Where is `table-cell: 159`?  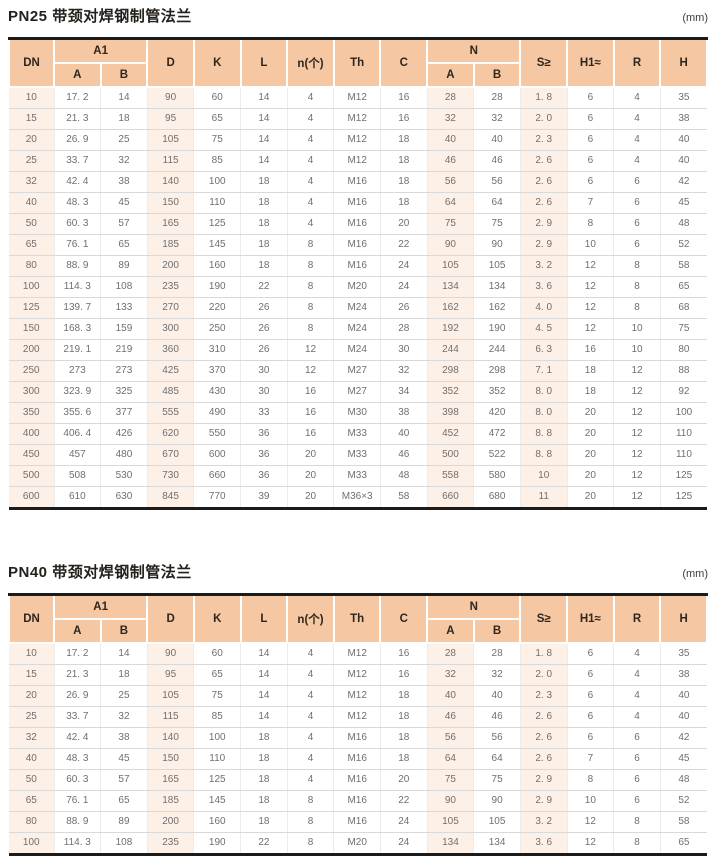
table-cell: 159 is located at coordinates (124, 329).